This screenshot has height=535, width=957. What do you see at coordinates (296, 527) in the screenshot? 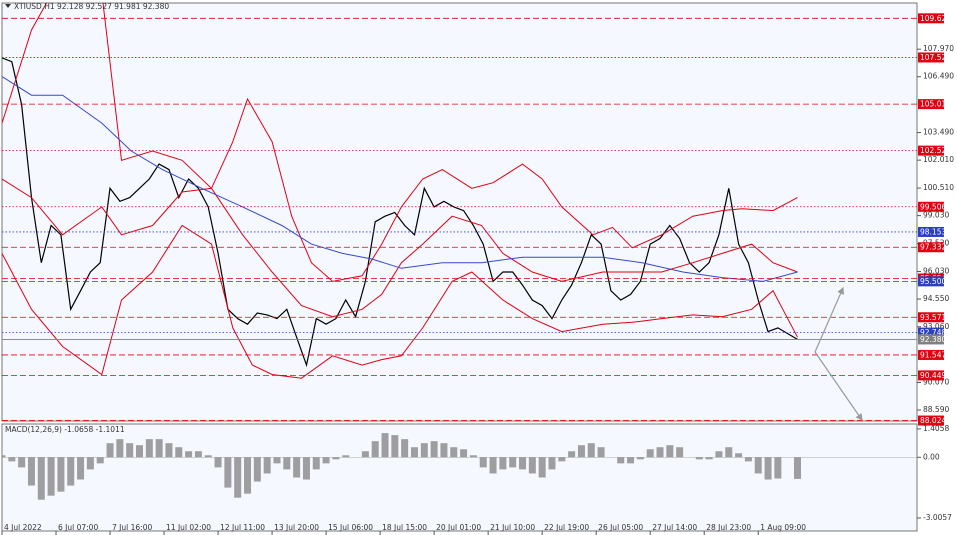
I see `x-tick-label: 13 Jul 20:00` at bounding box center [296, 527].